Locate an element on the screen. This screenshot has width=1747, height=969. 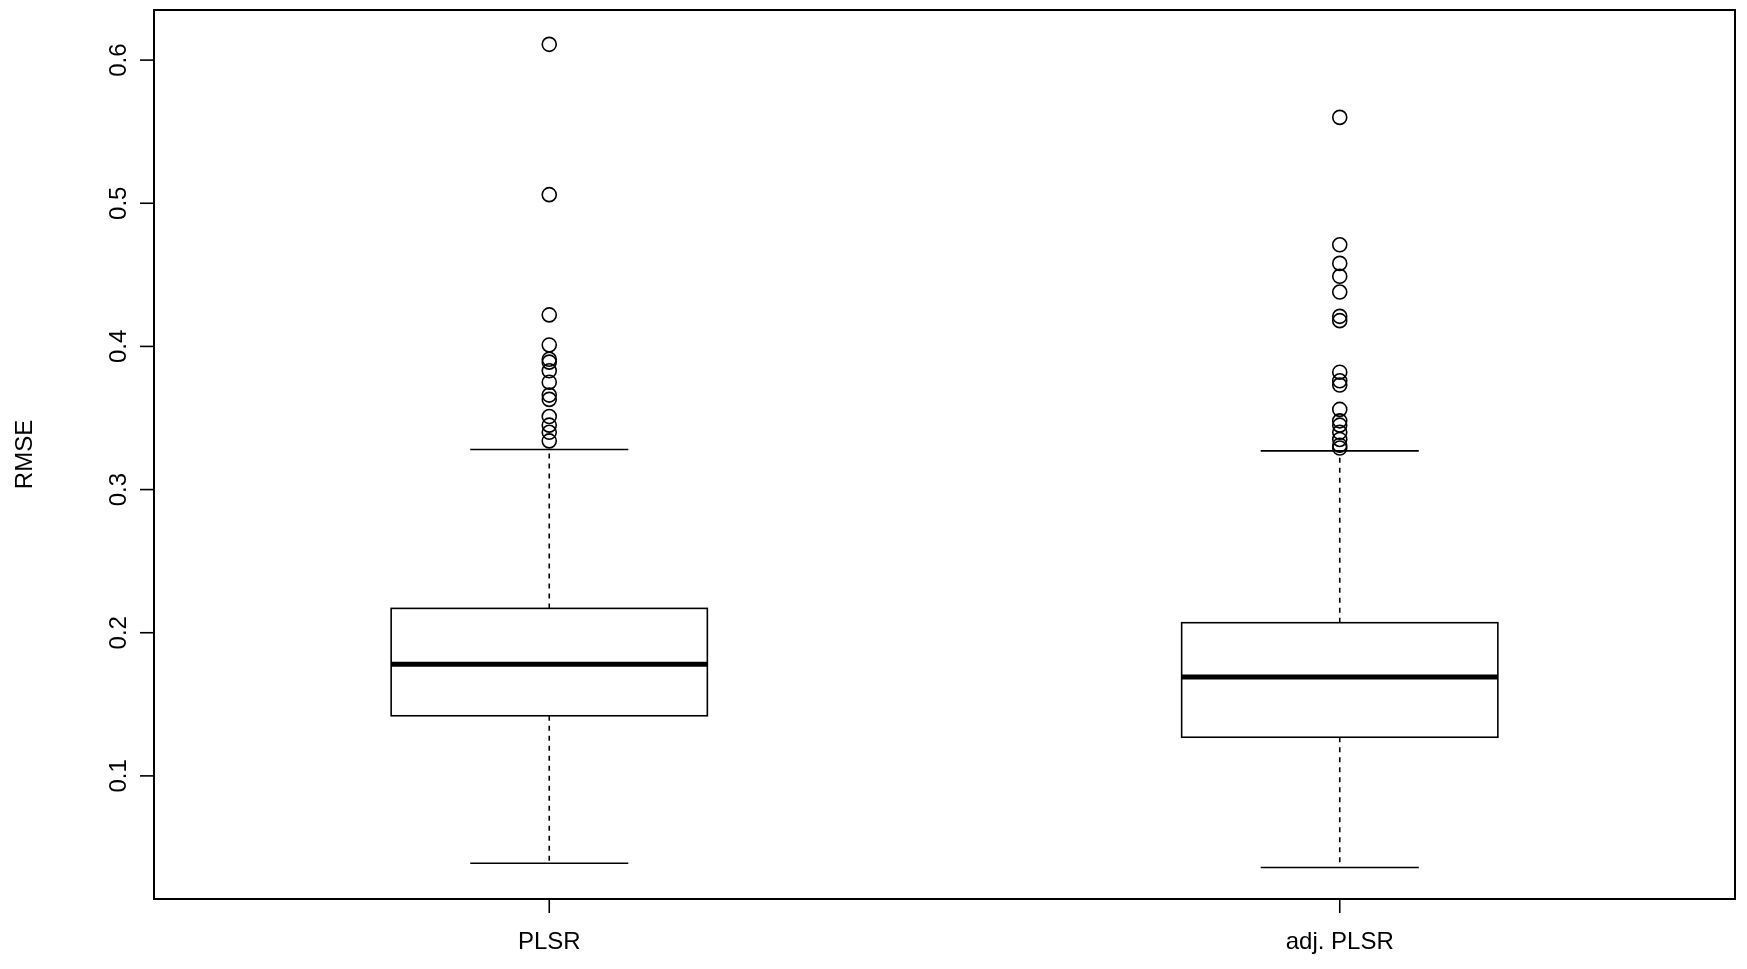
y-tick-label: 0.4 is located at coordinates (117, 346).